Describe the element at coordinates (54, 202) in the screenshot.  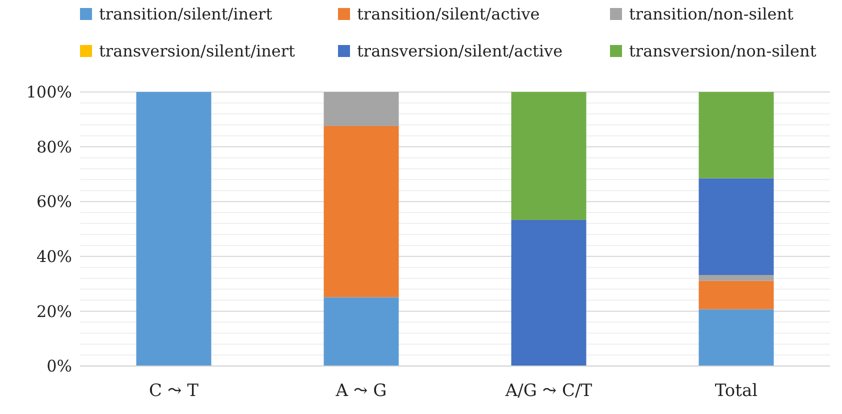
I see `y-tick-label: 60%` at that location.